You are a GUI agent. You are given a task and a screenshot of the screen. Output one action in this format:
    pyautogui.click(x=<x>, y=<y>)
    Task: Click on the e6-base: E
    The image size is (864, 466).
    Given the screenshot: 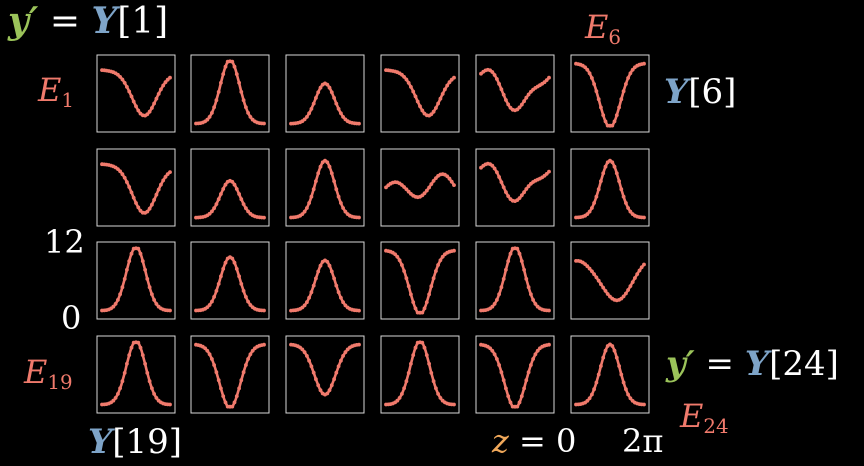 What is the action you would take?
    pyautogui.click(x=597, y=27)
    